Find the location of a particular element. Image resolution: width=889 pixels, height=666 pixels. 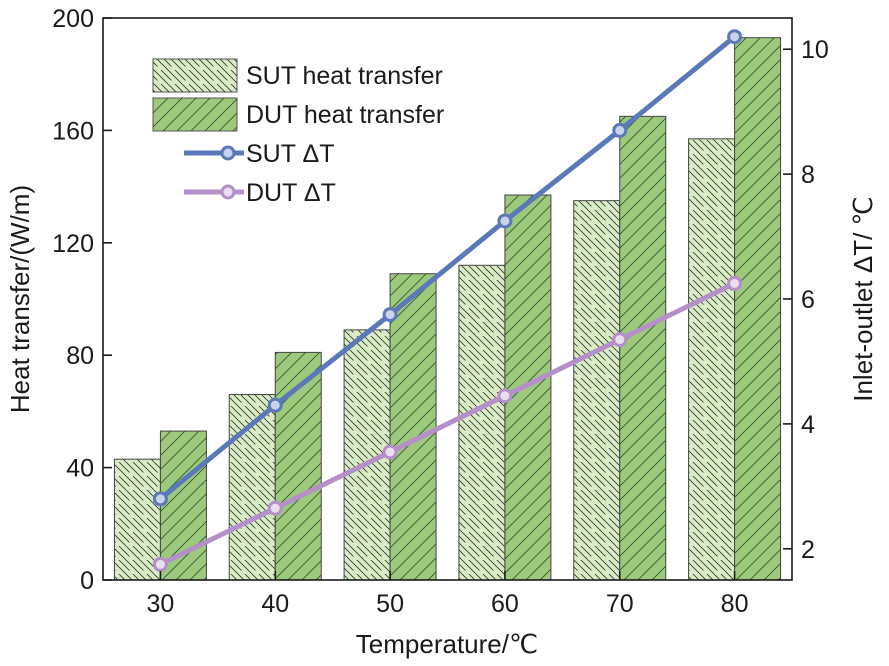

x-axis-title: Temperature/℃ is located at coordinates (447, 644).